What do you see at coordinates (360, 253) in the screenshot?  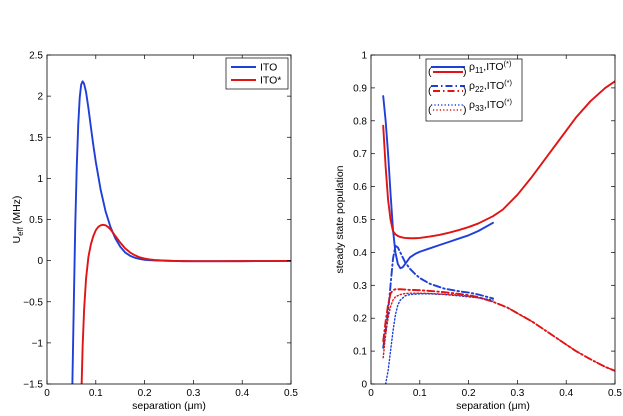 I see `y-tick-label: 0.4` at bounding box center [360, 253].